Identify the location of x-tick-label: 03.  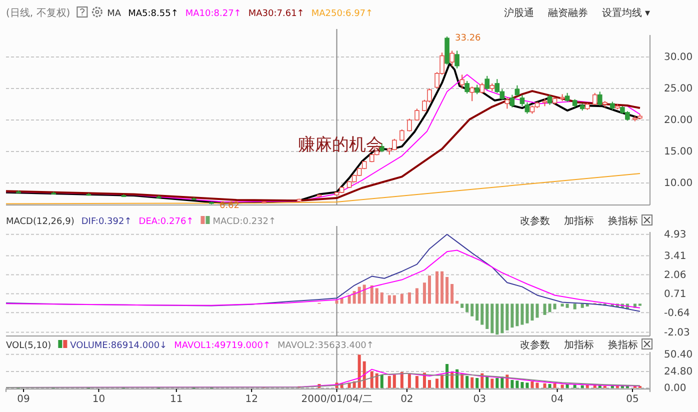
(479, 400).